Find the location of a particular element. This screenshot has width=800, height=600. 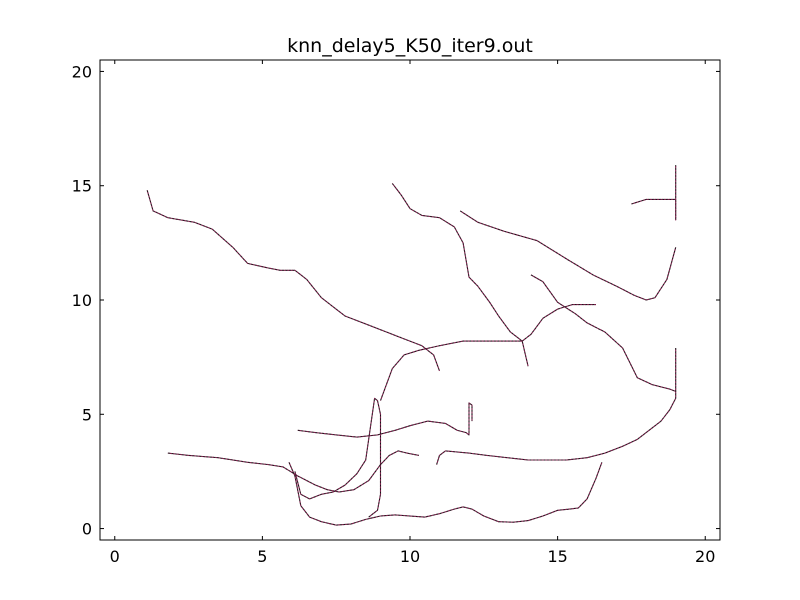

y-tick-label: 15 is located at coordinates (82, 186).